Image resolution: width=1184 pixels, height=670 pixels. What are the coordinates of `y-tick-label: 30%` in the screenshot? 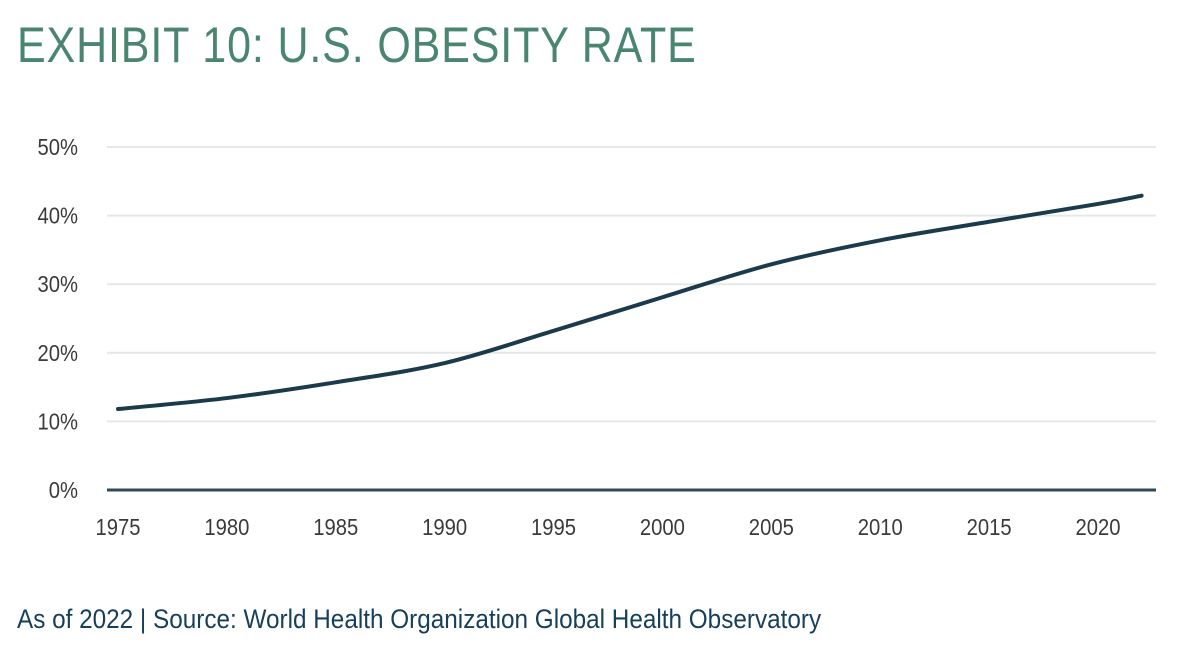 It's located at (57, 284).